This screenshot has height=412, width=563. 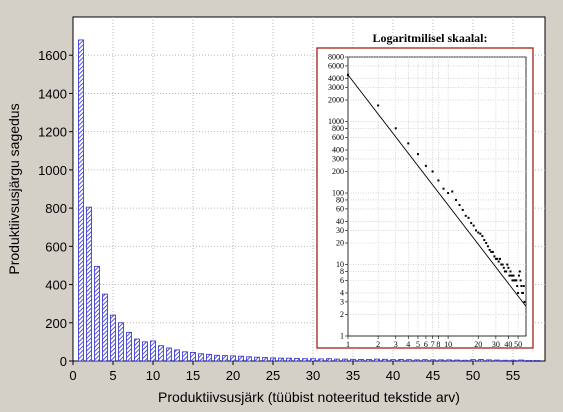 I want to click on inset-y-tick-label: 8000, so click(x=336, y=57).